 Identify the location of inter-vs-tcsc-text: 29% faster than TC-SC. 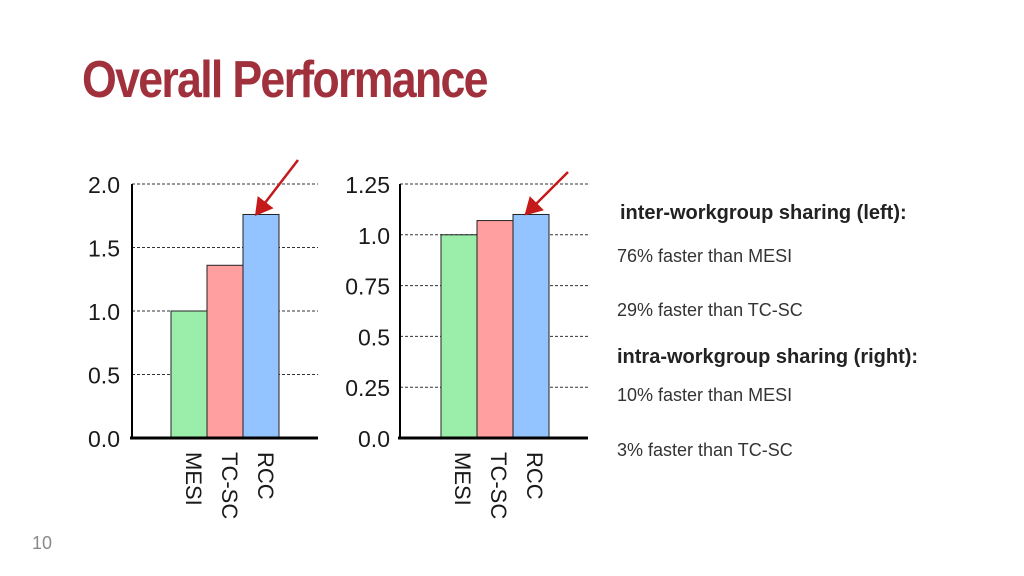
(710, 310).